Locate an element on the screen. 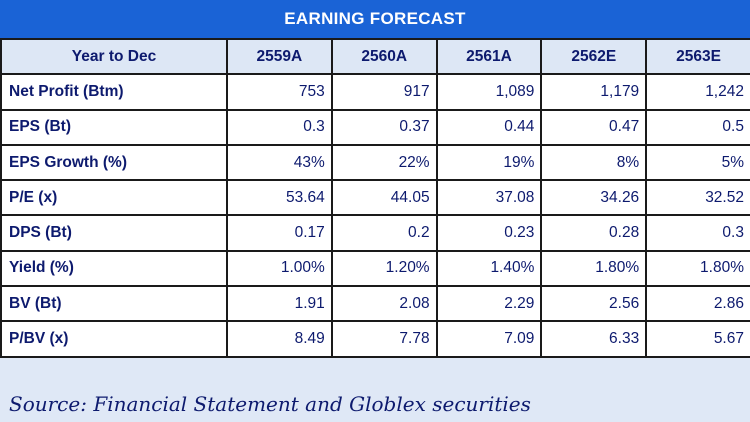 The height and width of the screenshot is (422, 750). table-cell: 53.64 is located at coordinates (279, 198).